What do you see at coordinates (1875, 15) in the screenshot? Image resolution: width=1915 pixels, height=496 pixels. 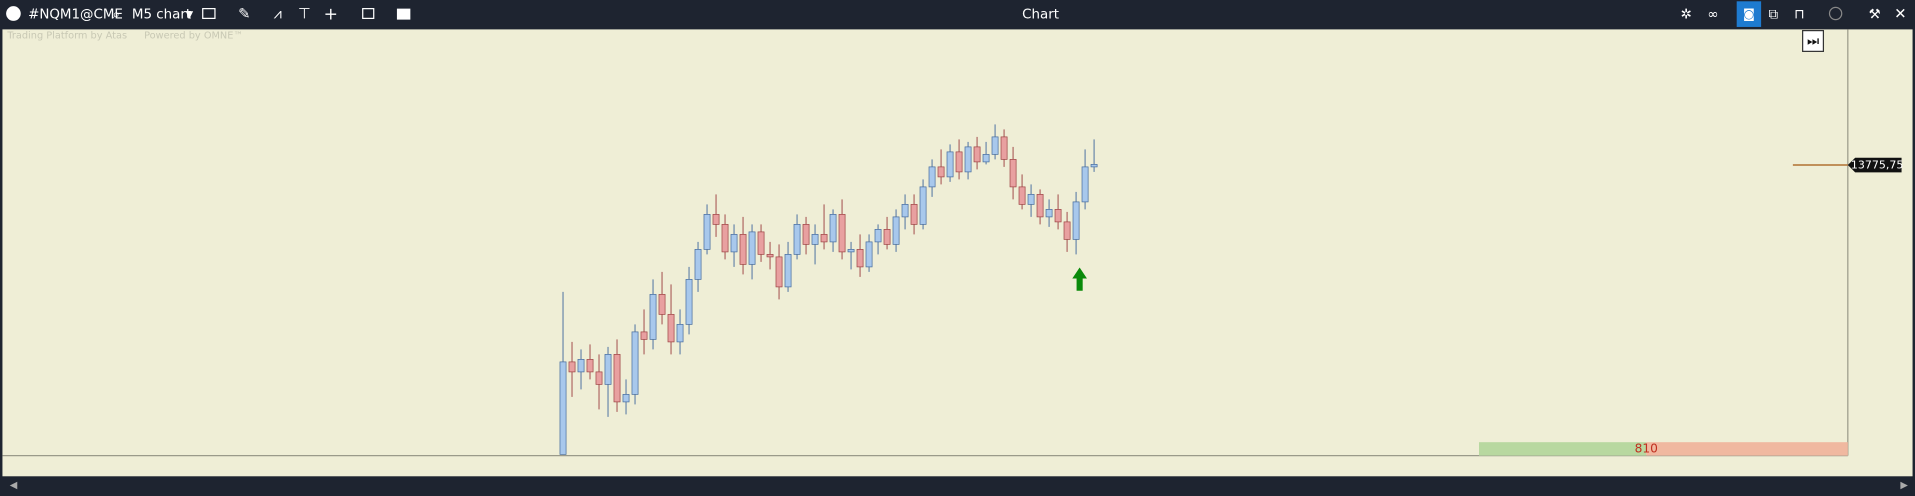 I see `settings-icon: ⚒` at bounding box center [1875, 15].